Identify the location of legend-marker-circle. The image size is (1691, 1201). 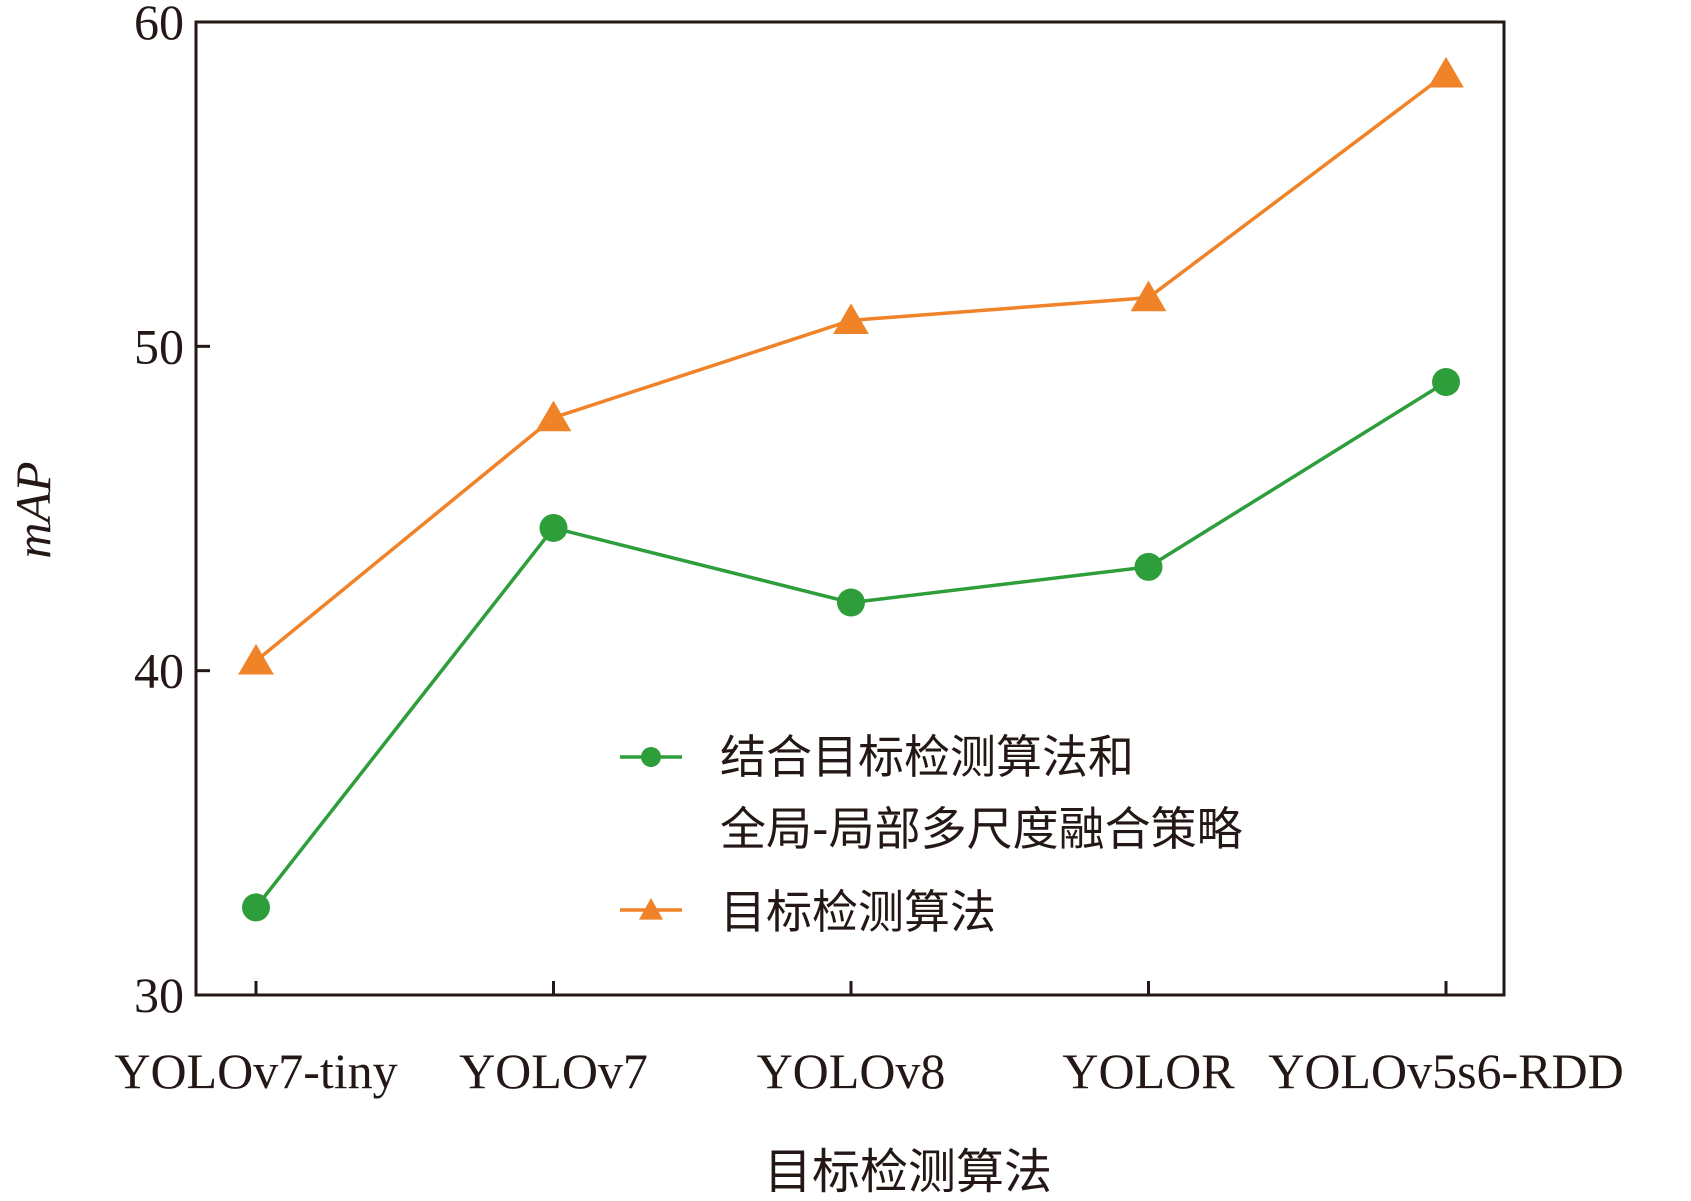
(651, 757).